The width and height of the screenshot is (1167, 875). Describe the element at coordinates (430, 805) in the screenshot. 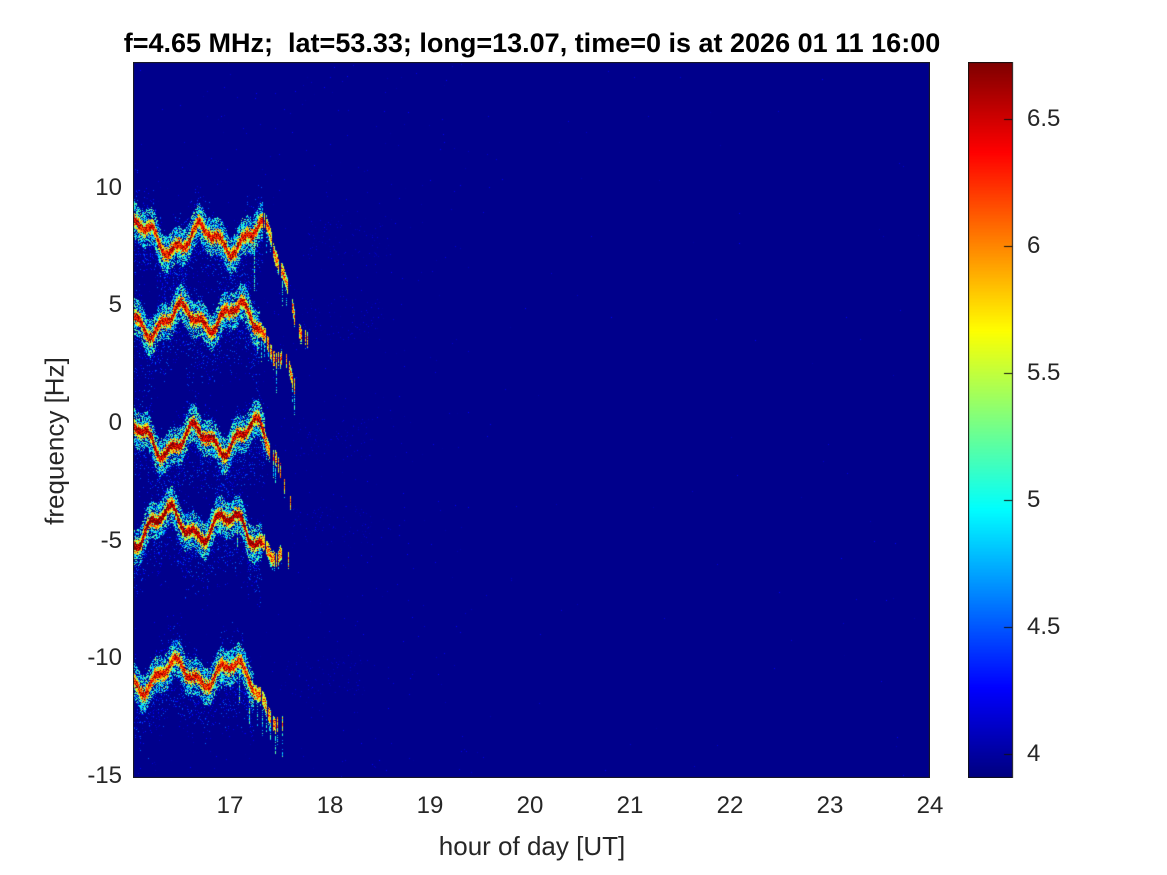

I see `x-tick-label: 19` at that location.